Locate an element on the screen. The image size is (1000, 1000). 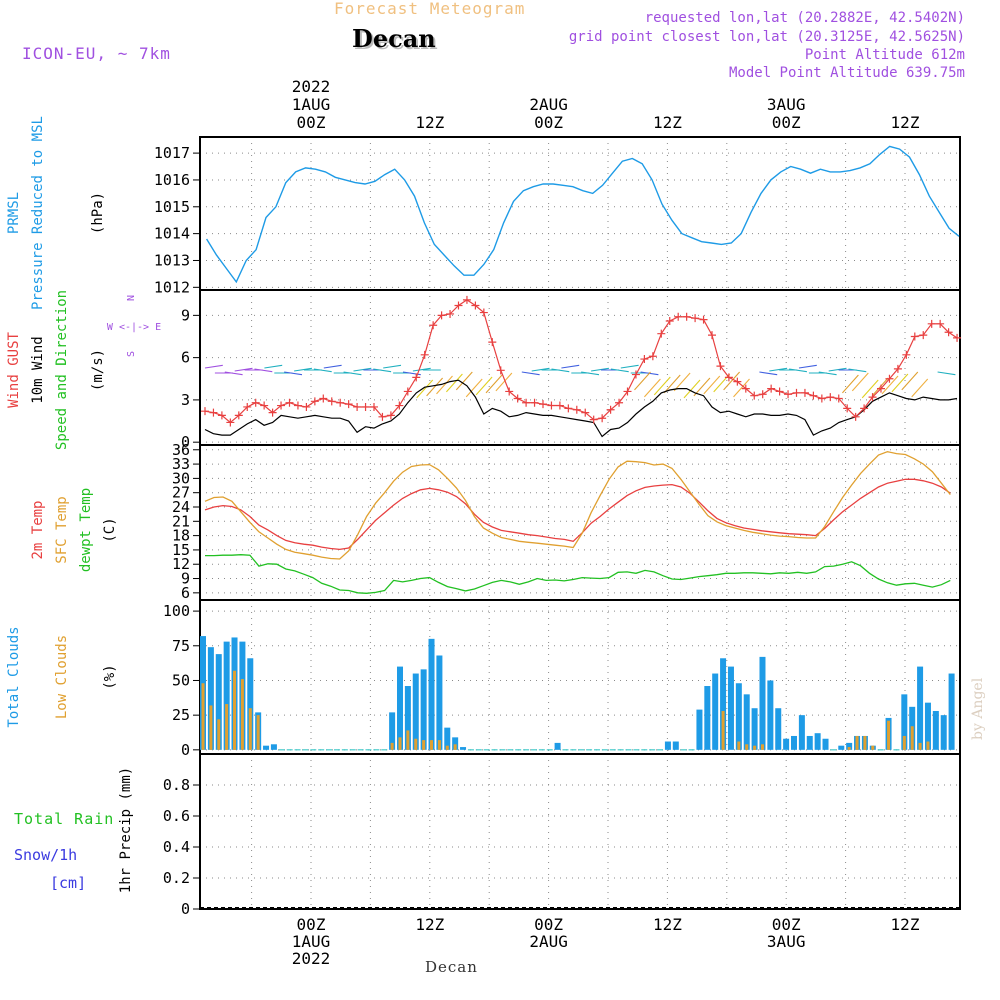
wind-gust-point is located at coordinates (957, 337).